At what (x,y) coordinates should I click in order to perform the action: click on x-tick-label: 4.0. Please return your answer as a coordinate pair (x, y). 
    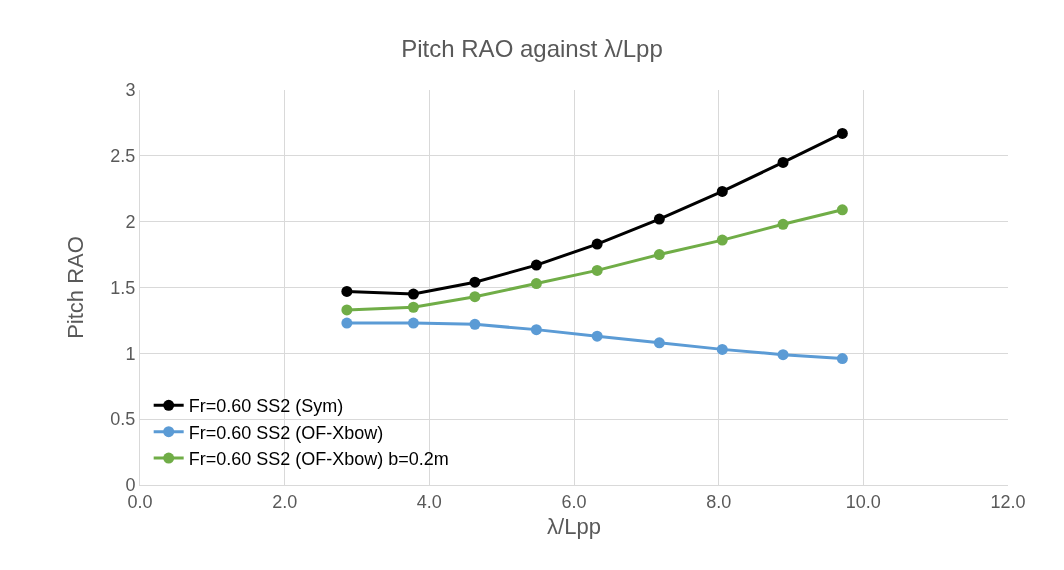
    Looking at the image, I should click on (429, 501).